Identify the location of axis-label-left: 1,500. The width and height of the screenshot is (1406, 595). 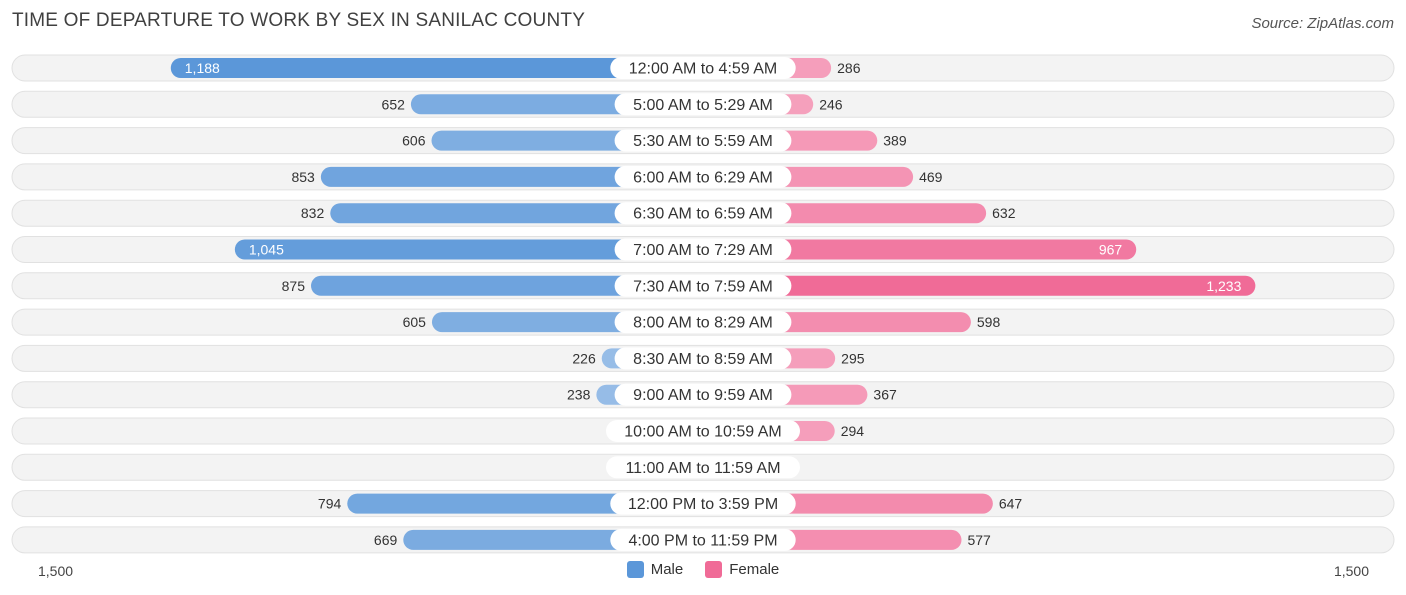
(55, 571).